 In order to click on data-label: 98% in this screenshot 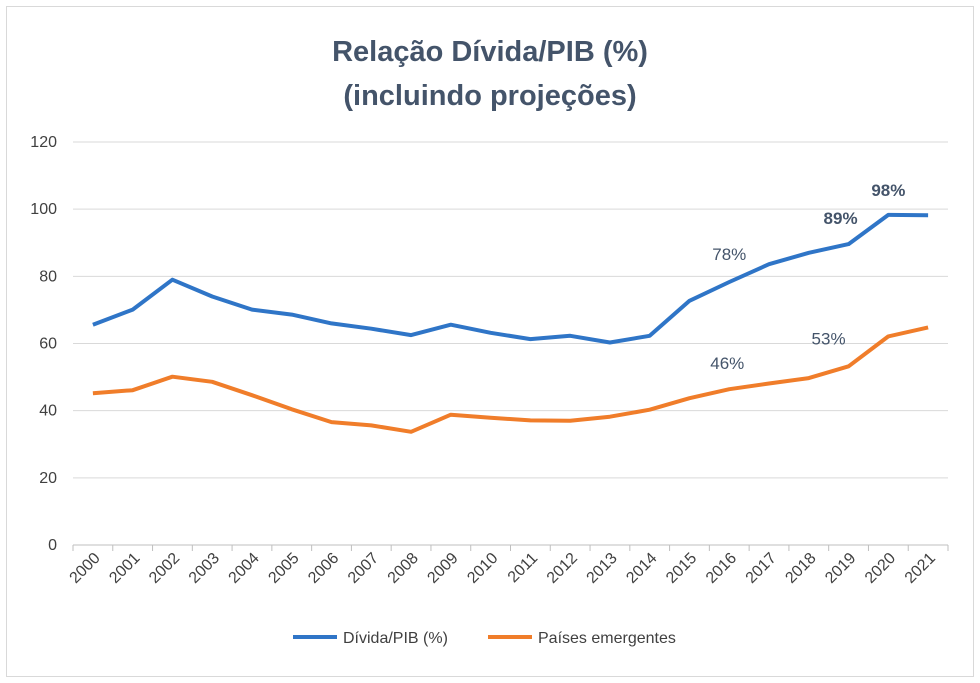, I will do `click(888, 190)`.